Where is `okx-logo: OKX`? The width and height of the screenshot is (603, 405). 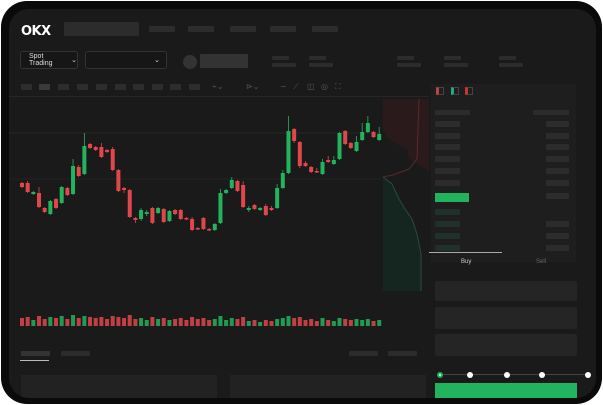 okx-logo: OKX is located at coordinates (36, 31).